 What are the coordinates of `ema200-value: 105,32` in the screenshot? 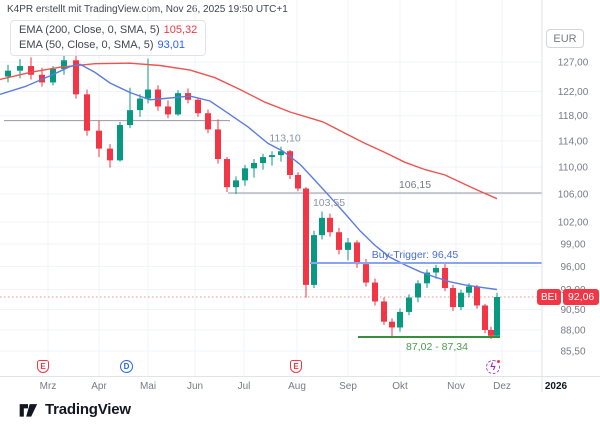 It's located at (180, 30).